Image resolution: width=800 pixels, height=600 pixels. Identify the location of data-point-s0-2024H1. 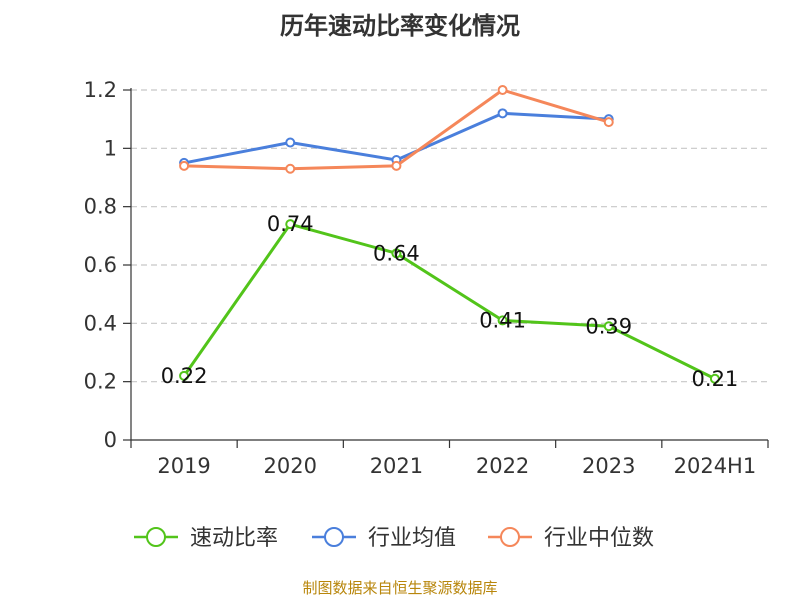
(714, 378).